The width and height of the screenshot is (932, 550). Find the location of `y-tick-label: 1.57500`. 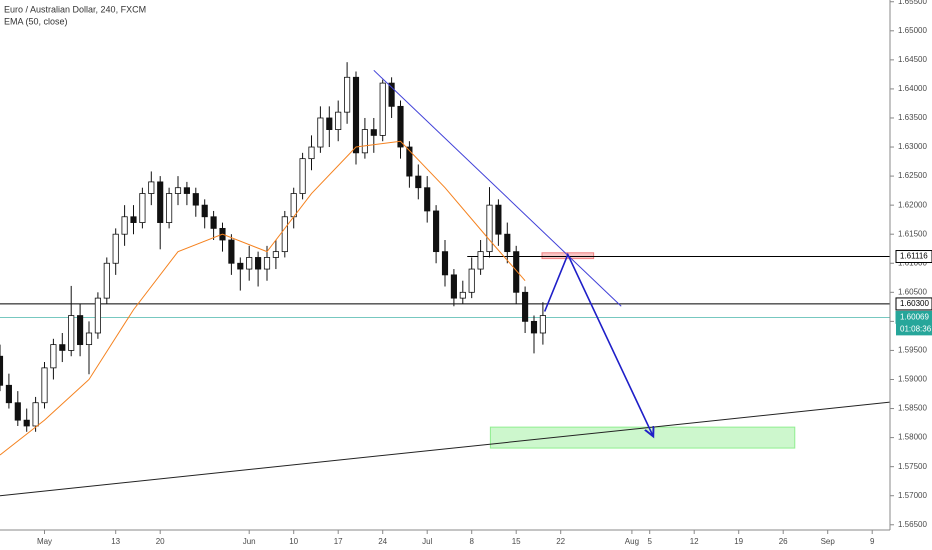

y-tick-label: 1.57500 is located at coordinates (912, 466).